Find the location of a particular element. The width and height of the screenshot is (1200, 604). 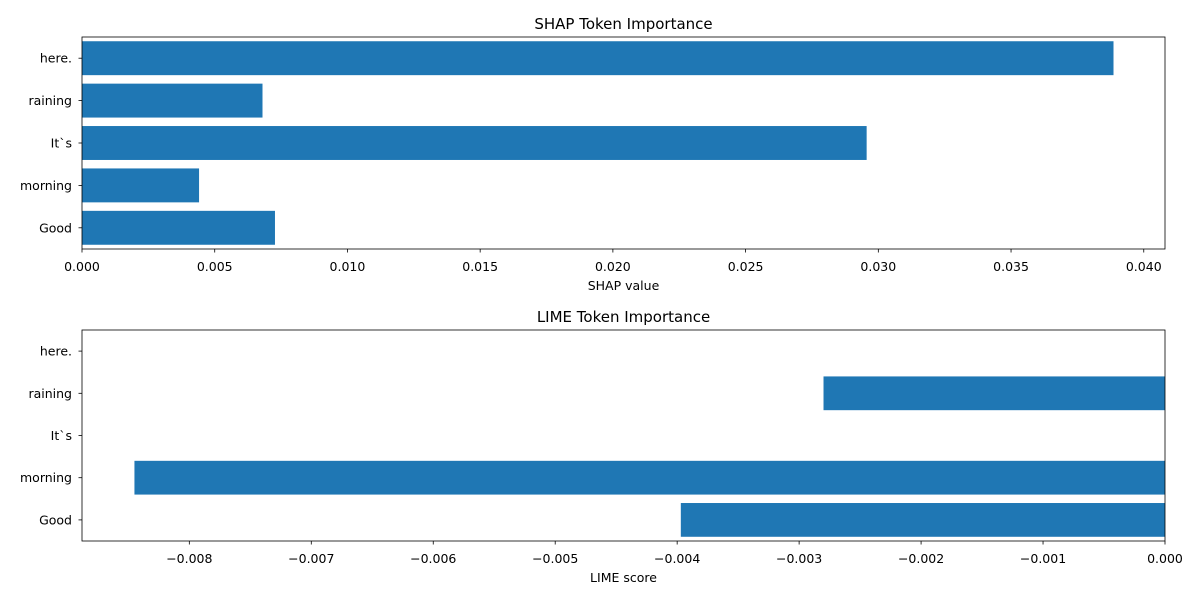

x-tick-label: −0.008 is located at coordinates (189, 558).